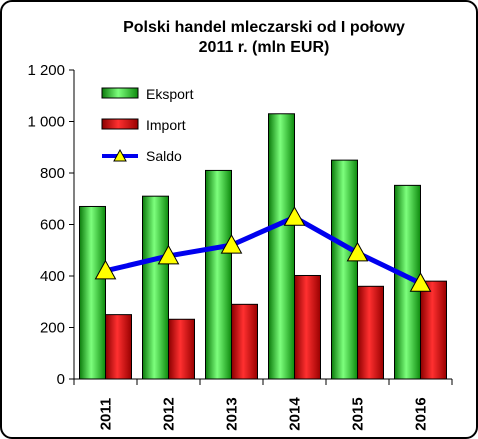  I want to click on x-tick-label-2013: 2013, so click(232, 413).